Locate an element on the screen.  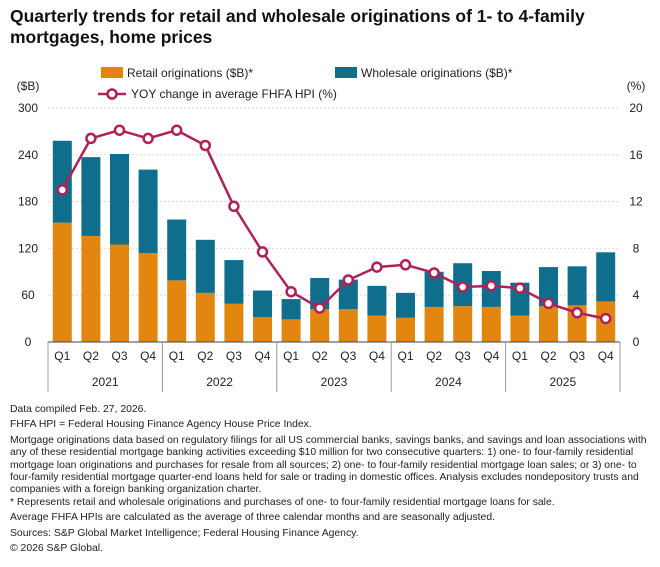
year-label: 2025 is located at coordinates (562, 382).